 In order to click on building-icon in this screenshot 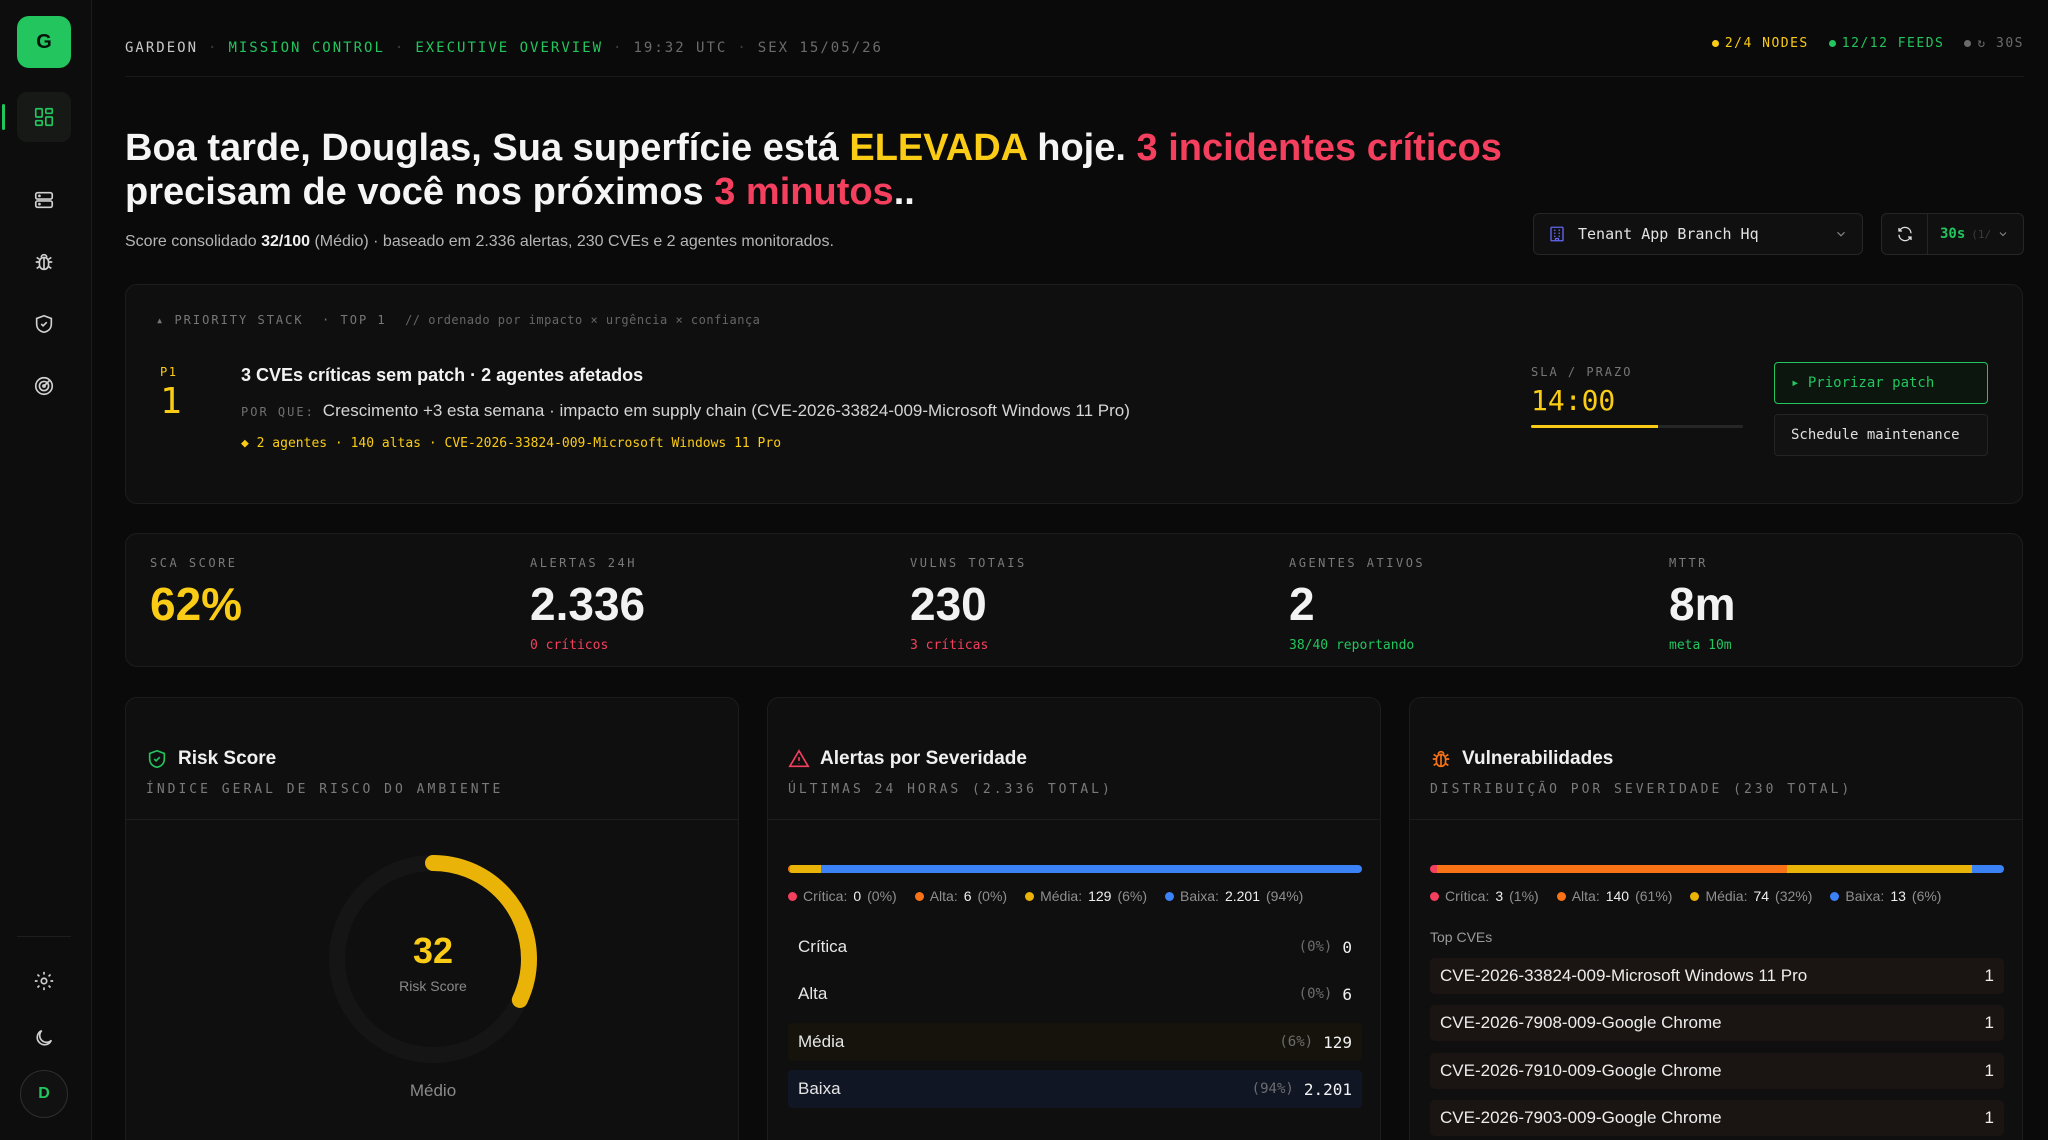, I will do `click(1557, 234)`.